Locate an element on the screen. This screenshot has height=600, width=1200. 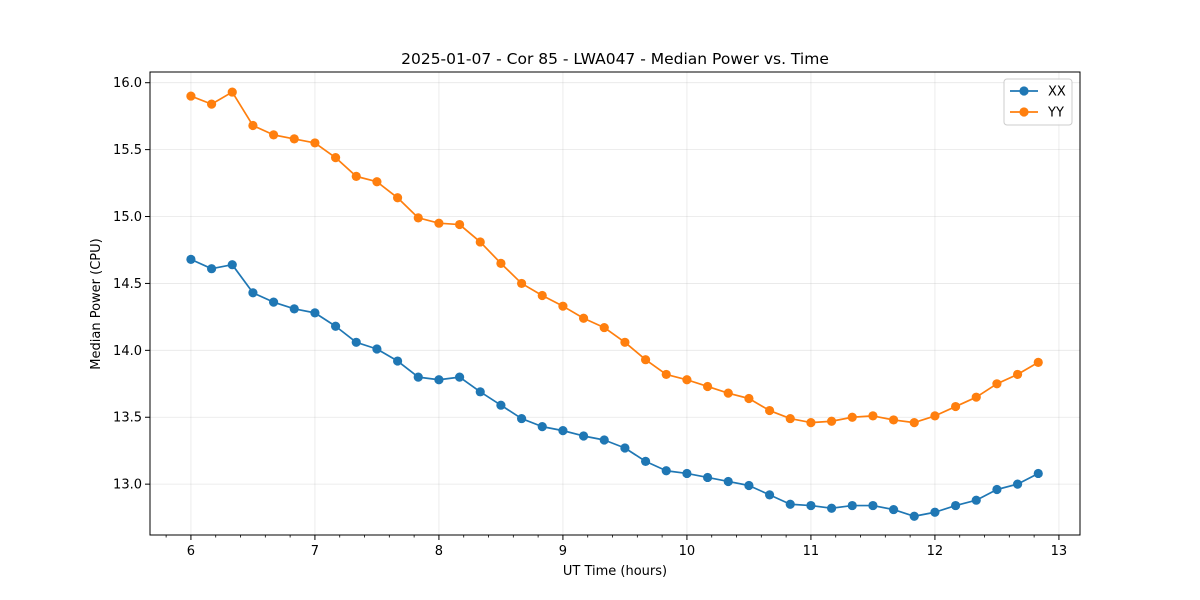
y-tick-label: 13.0 is located at coordinates (127, 485).